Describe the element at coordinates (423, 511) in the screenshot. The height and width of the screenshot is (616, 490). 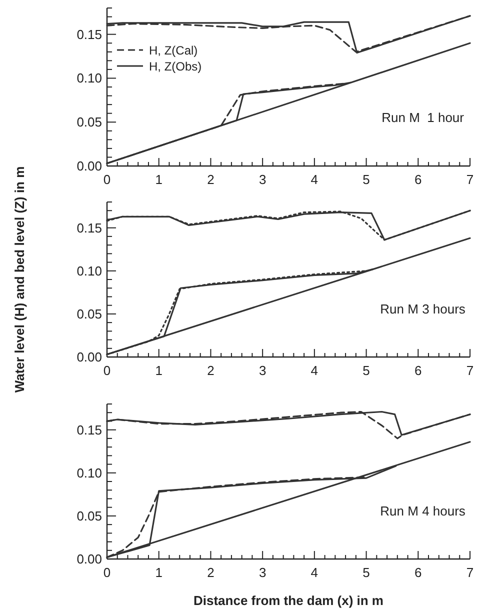
I see `annotation: Run M 4 hours` at that location.